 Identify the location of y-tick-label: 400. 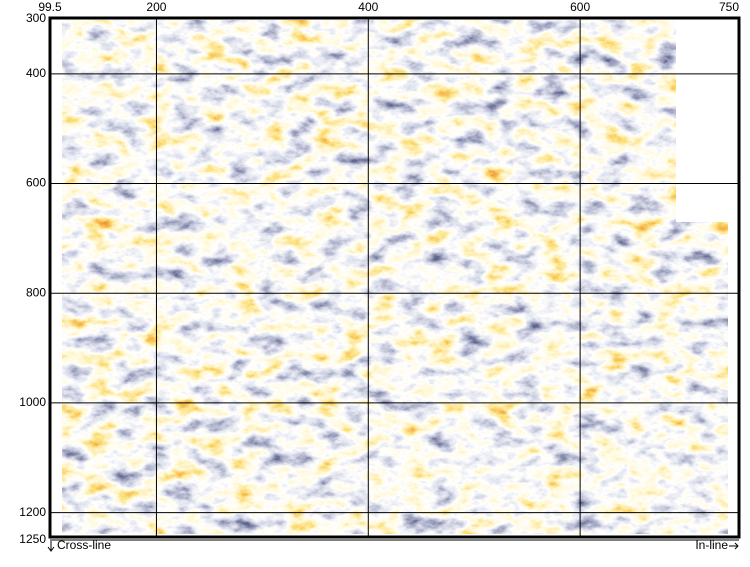
(36, 73).